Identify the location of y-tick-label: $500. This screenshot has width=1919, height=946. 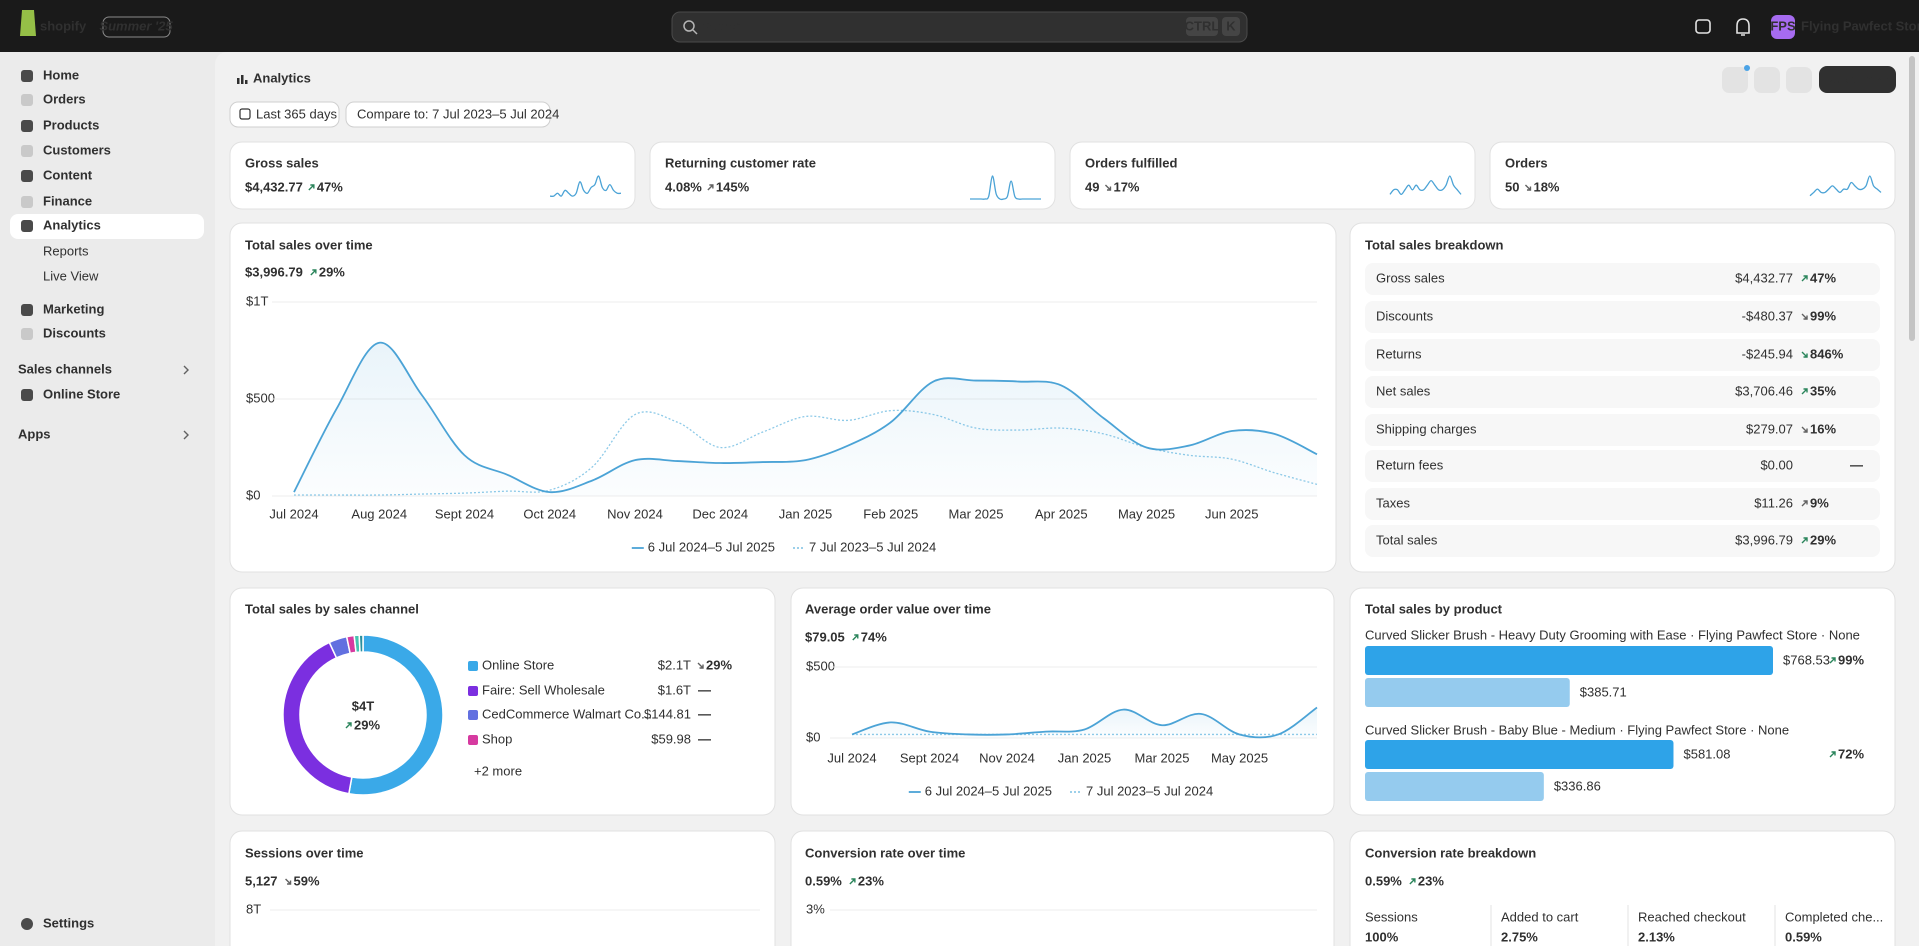
(260, 397).